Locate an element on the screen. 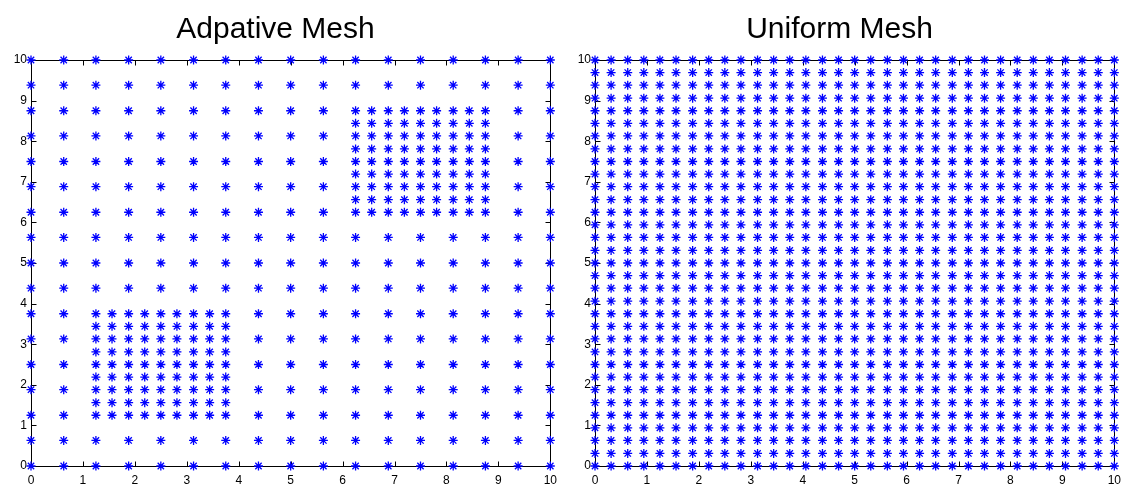 The image size is (1128, 496). x-tick-label: 3 is located at coordinates (751, 479).